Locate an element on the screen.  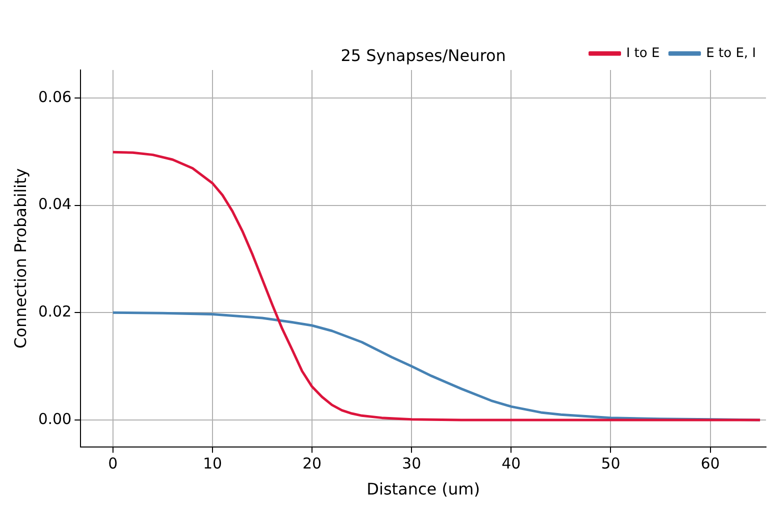
y-tick-label: 0.04 is located at coordinates (55, 204).